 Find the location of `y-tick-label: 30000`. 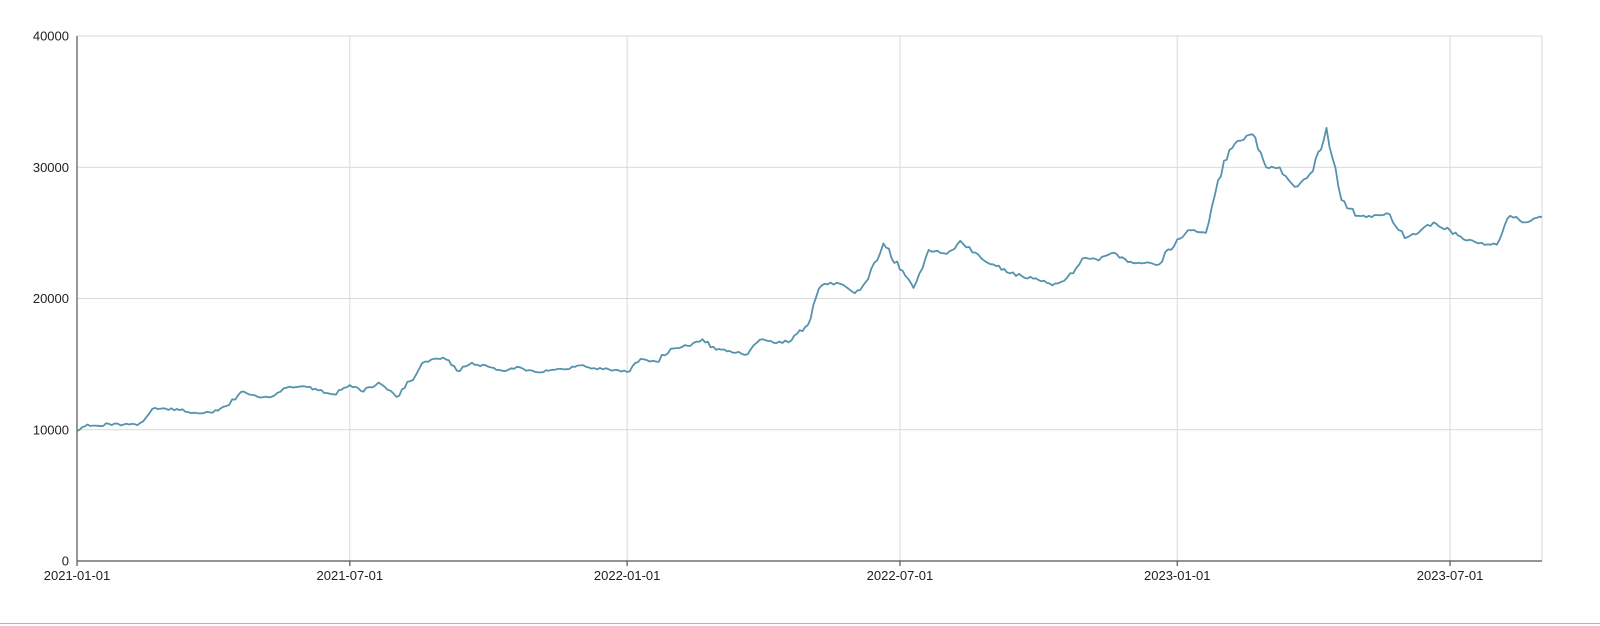

y-tick-label: 30000 is located at coordinates (51, 167).